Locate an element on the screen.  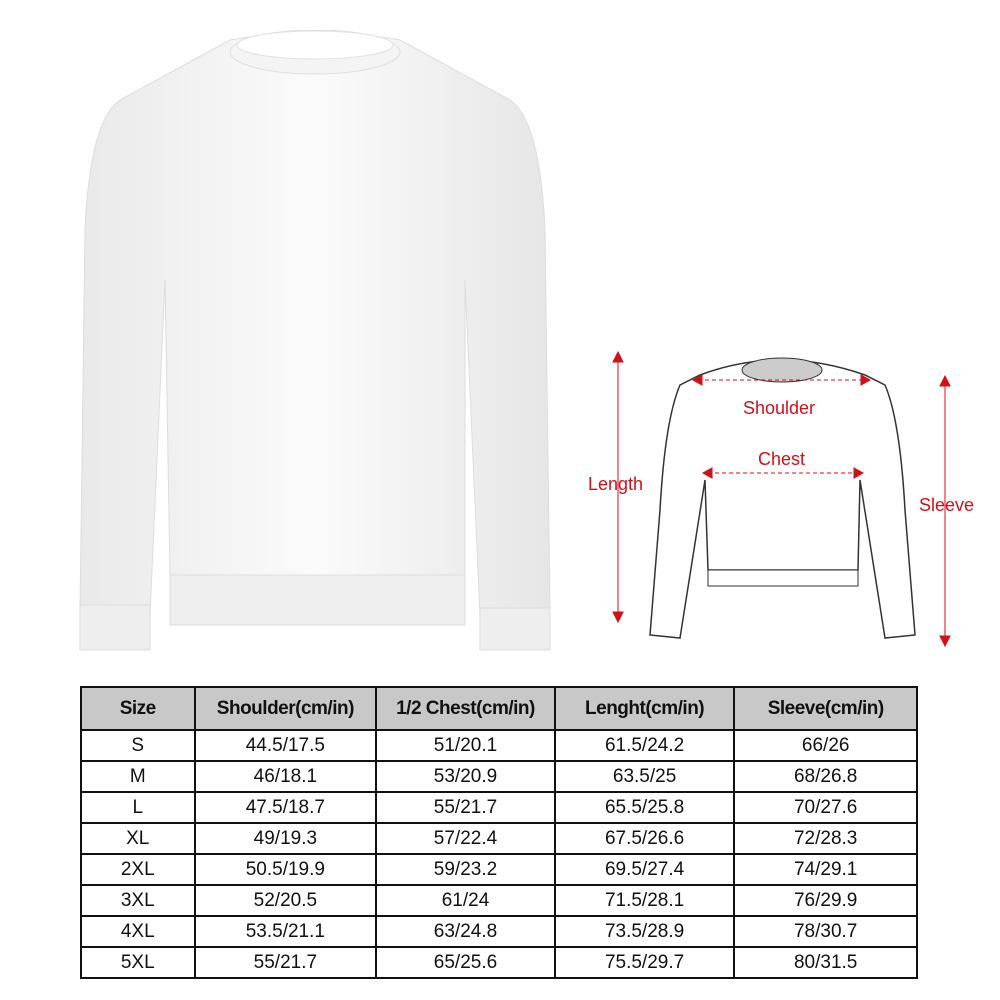
table-cell: 76/29.9 is located at coordinates (825, 900).